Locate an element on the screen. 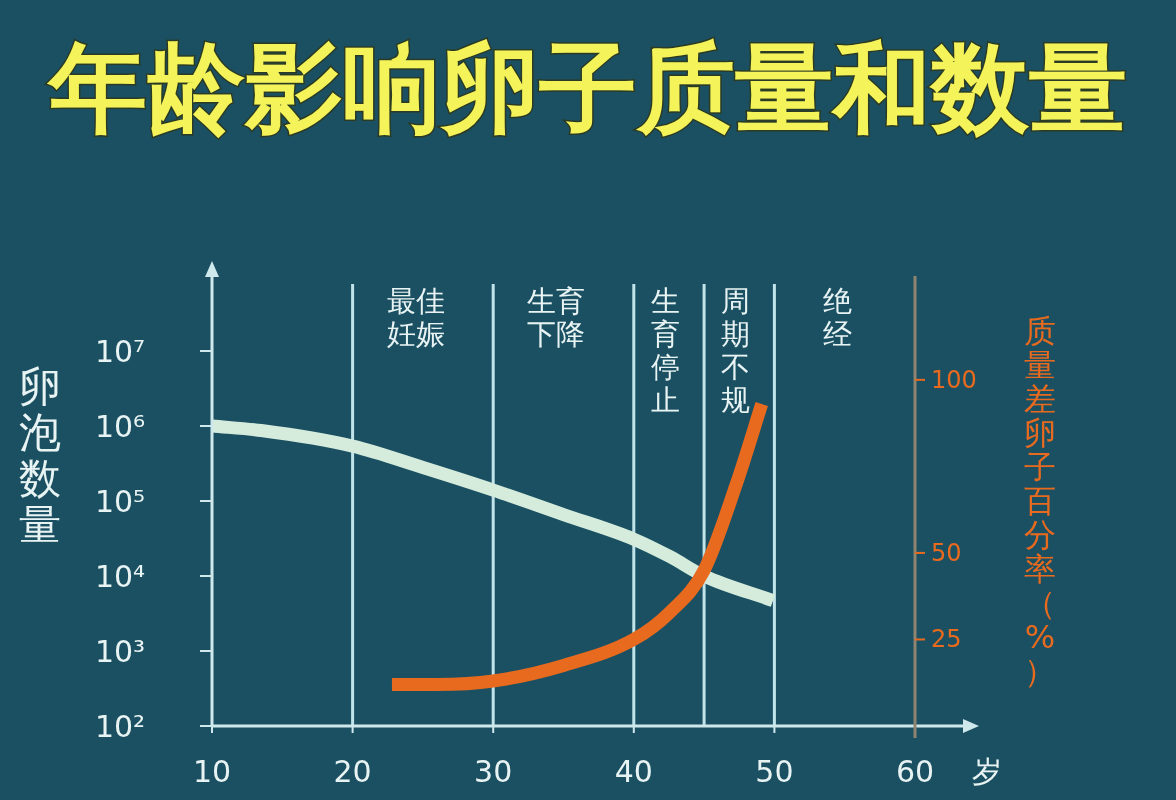 The height and width of the screenshot is (800, 1176). x-tick-label: 60 is located at coordinates (915, 771).